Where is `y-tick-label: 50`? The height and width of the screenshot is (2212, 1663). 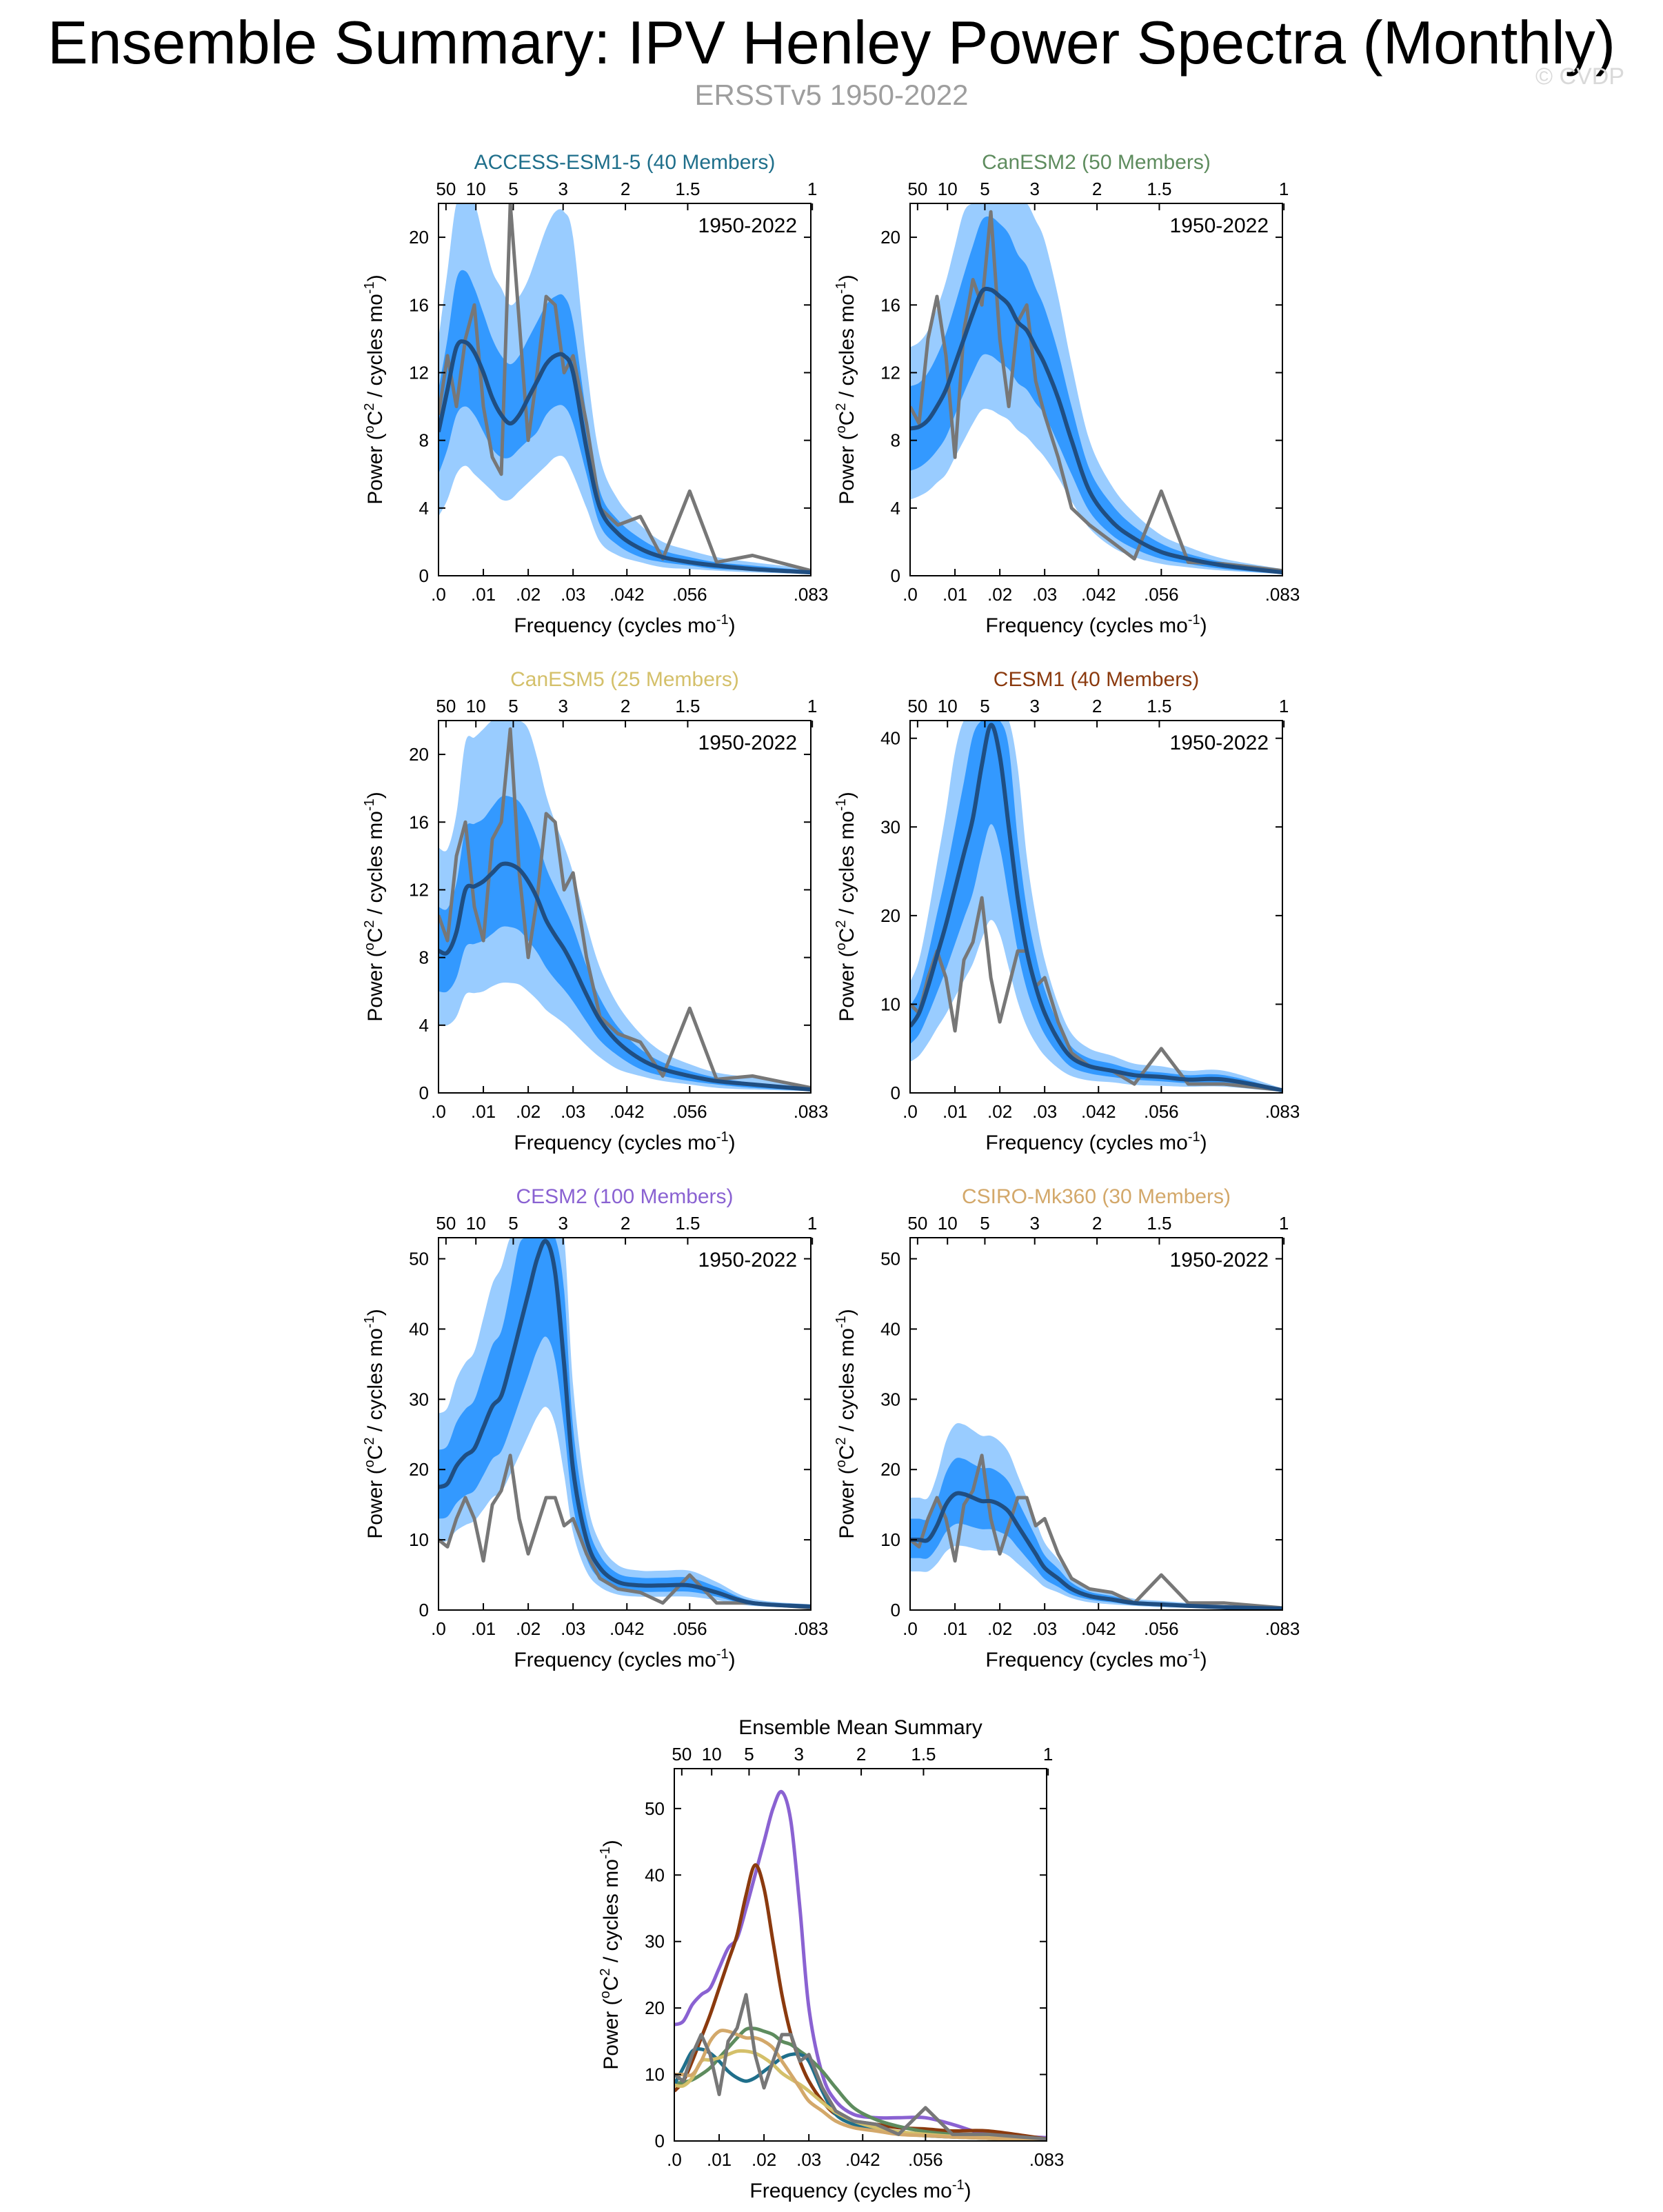
y-tick-label: 50 is located at coordinates (890, 1259).